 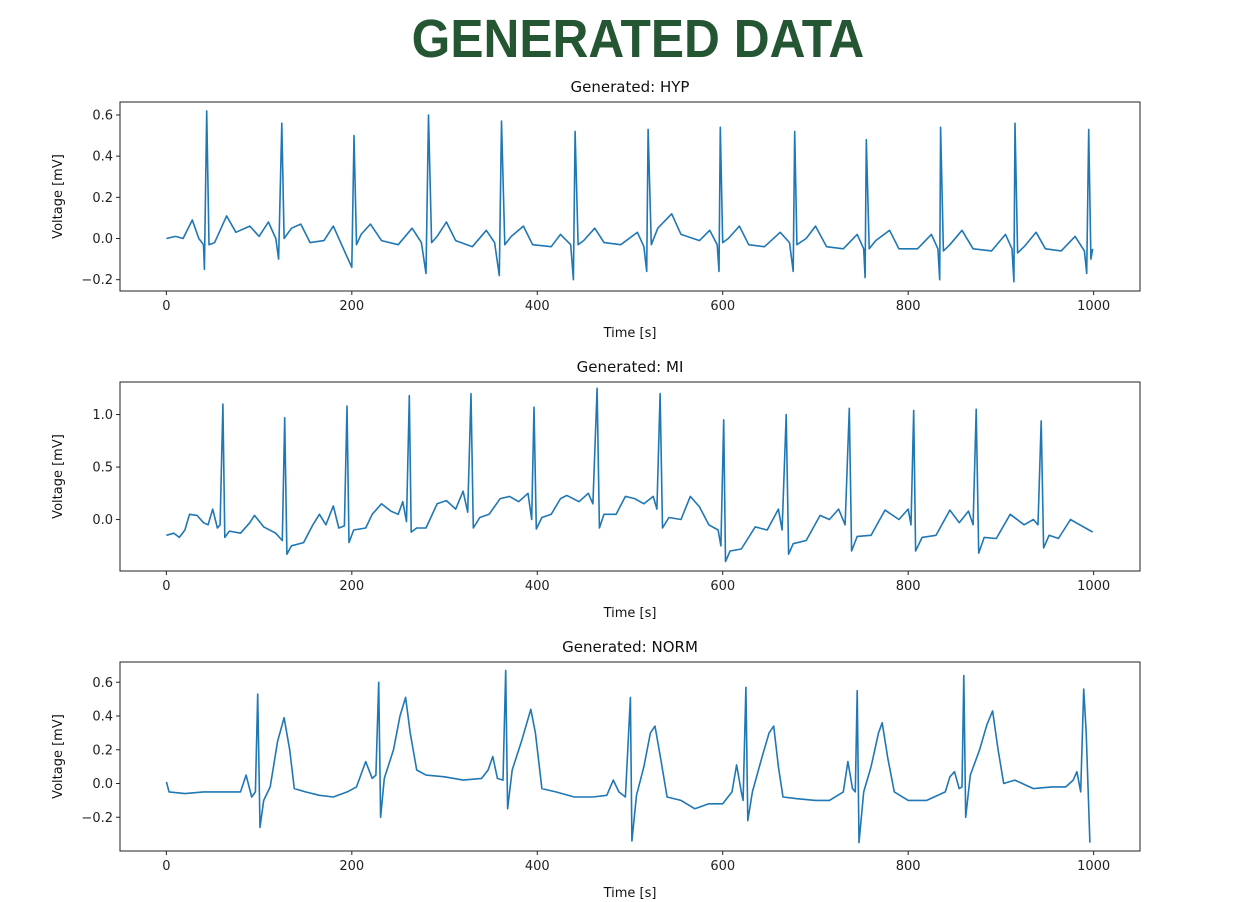 I want to click on chart-title: Generated: HYP, so click(x=630, y=87).